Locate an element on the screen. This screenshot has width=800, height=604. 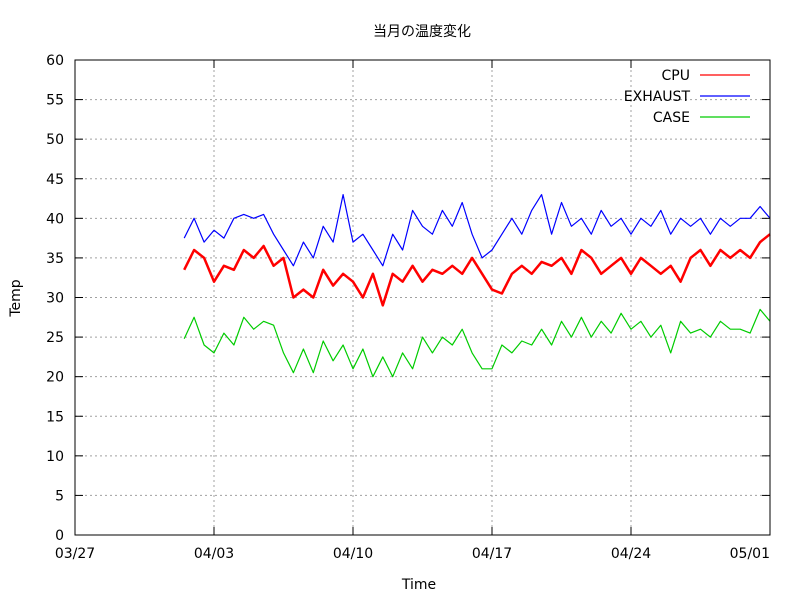
y-tick-label: 50 is located at coordinates (55, 140).